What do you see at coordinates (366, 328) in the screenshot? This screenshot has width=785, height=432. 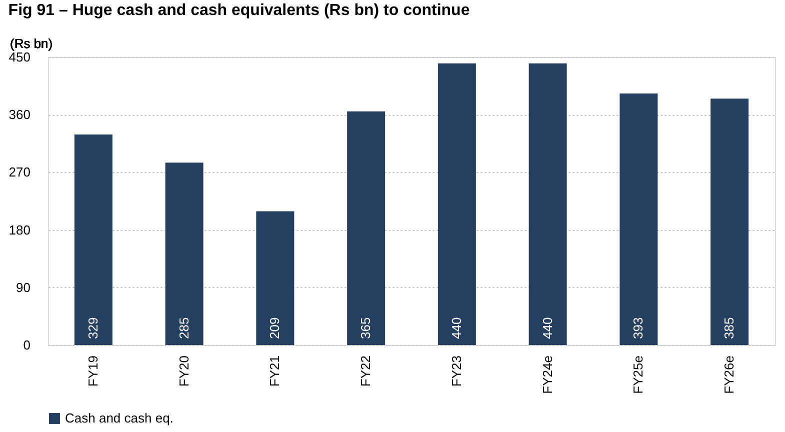 I see `data-label: 365` at bounding box center [366, 328].